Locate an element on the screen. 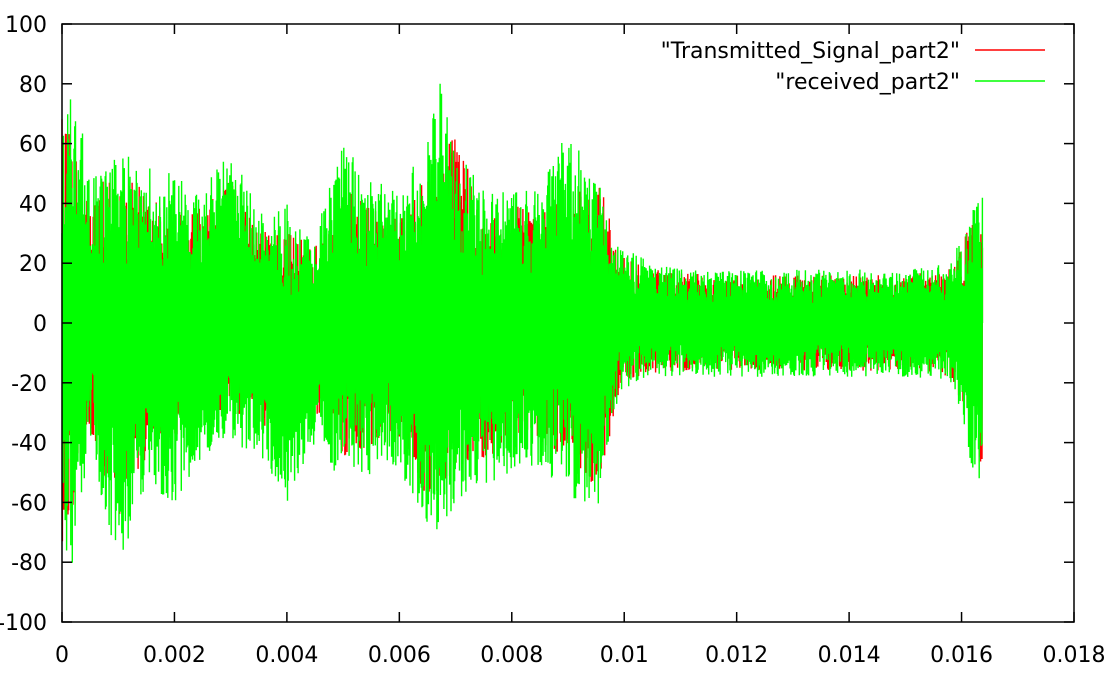  x-tick-label: 0.012 is located at coordinates (736, 655).